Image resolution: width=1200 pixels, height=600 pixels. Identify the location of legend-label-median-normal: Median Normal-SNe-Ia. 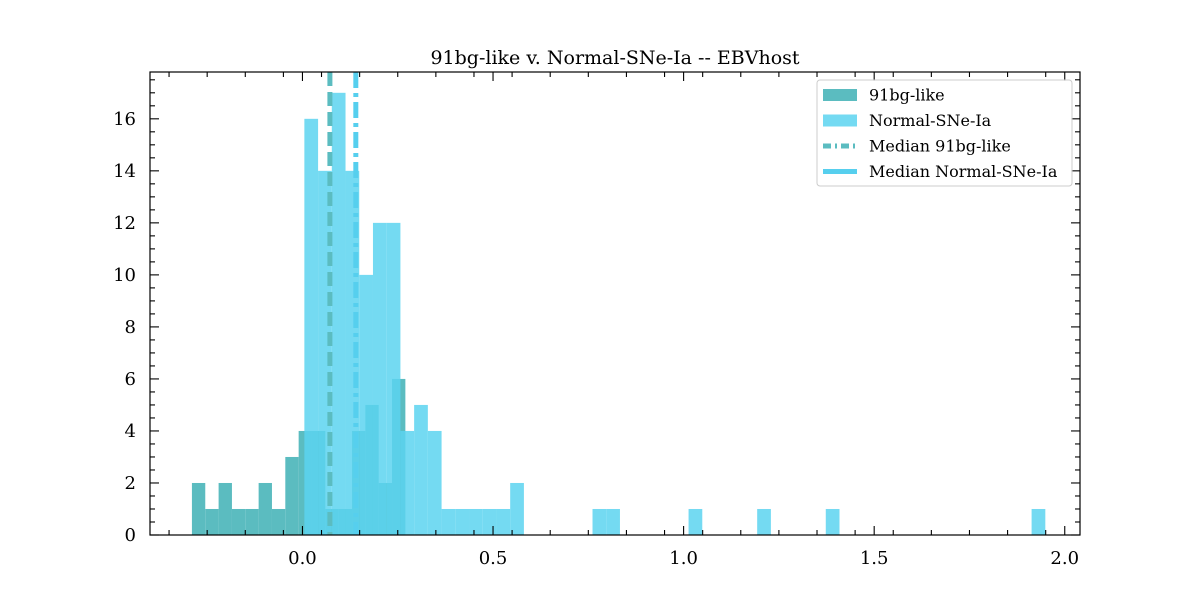
(963, 171).